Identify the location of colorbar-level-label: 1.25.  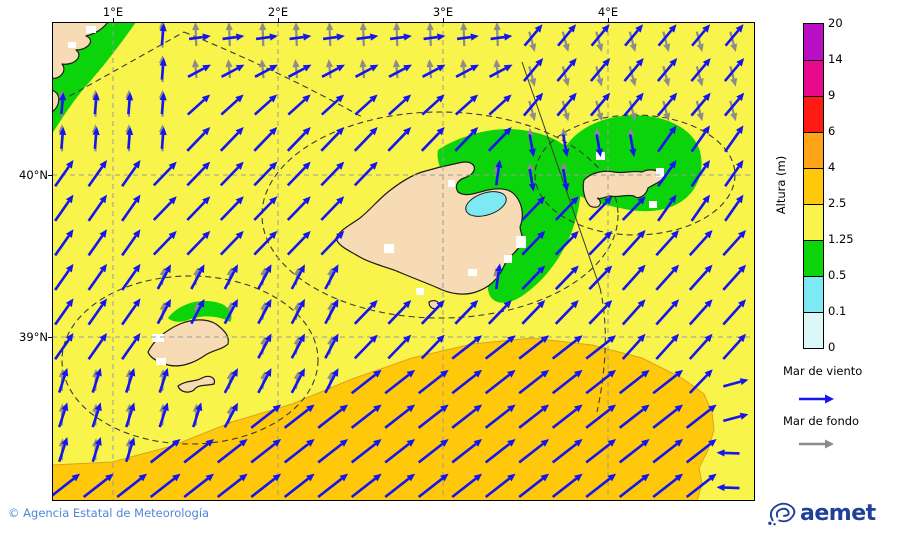
(841, 239).